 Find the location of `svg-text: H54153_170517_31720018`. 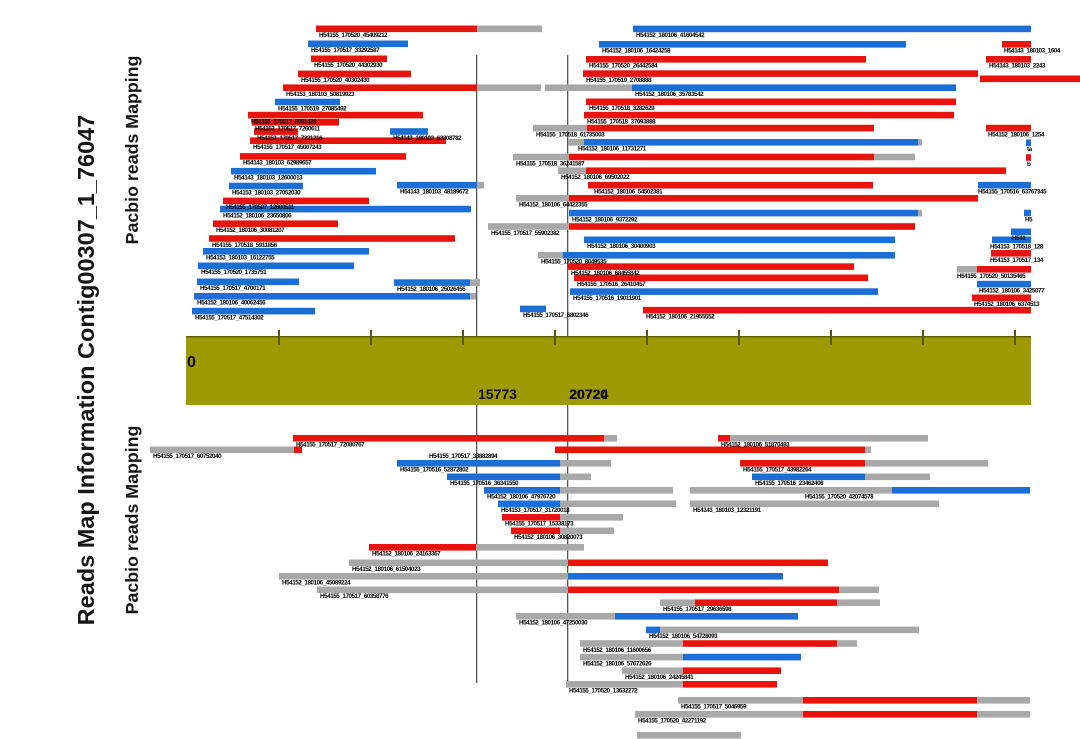

svg-text: H54153_170517_31720018 is located at coordinates (535, 510).